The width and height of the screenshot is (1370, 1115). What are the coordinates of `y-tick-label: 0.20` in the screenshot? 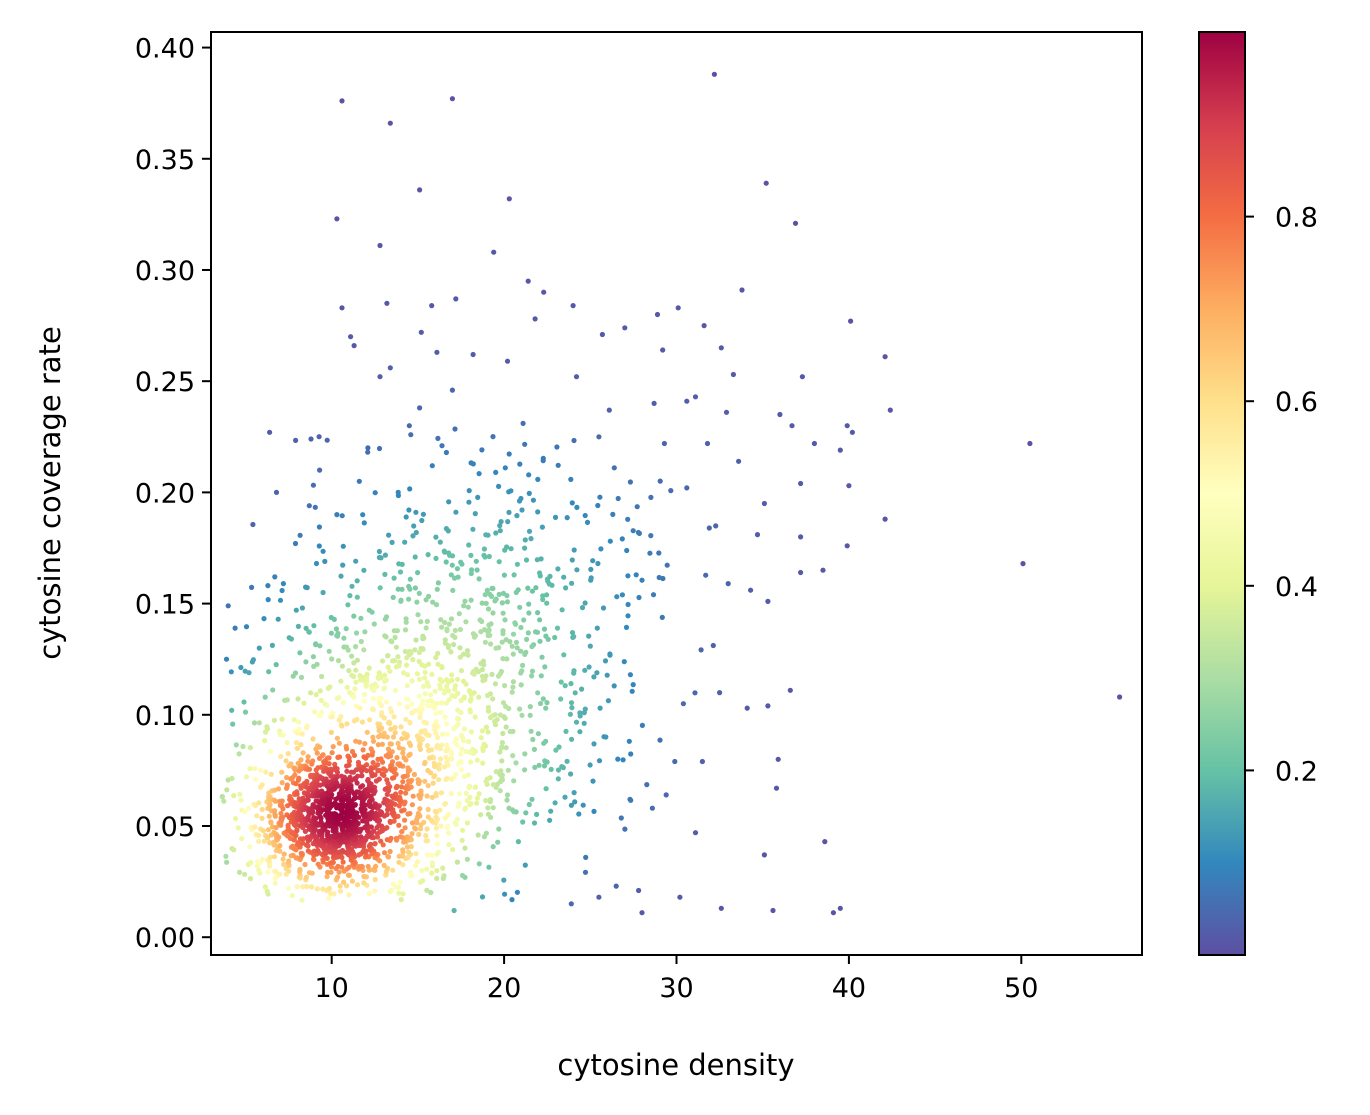 It's located at (165, 493).